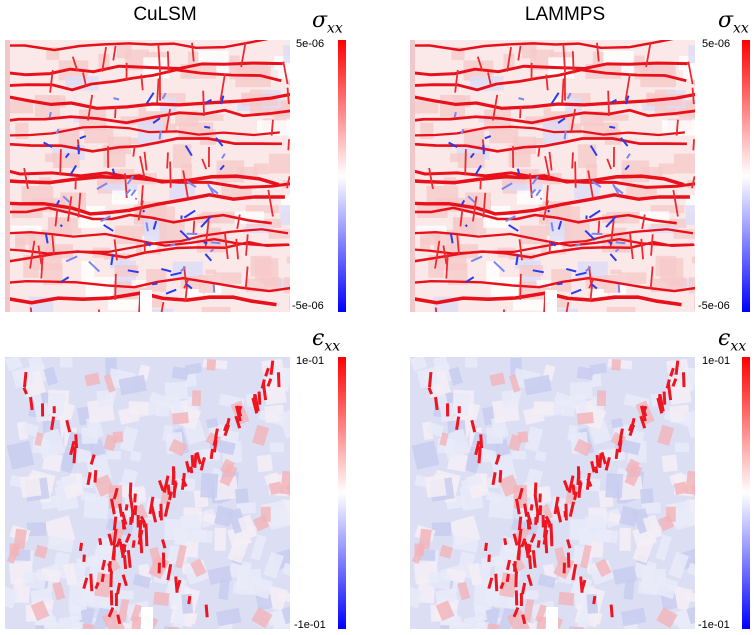 This screenshot has width=754, height=635. I want to click on stress-colorbar-lammps, so click(746, 176).